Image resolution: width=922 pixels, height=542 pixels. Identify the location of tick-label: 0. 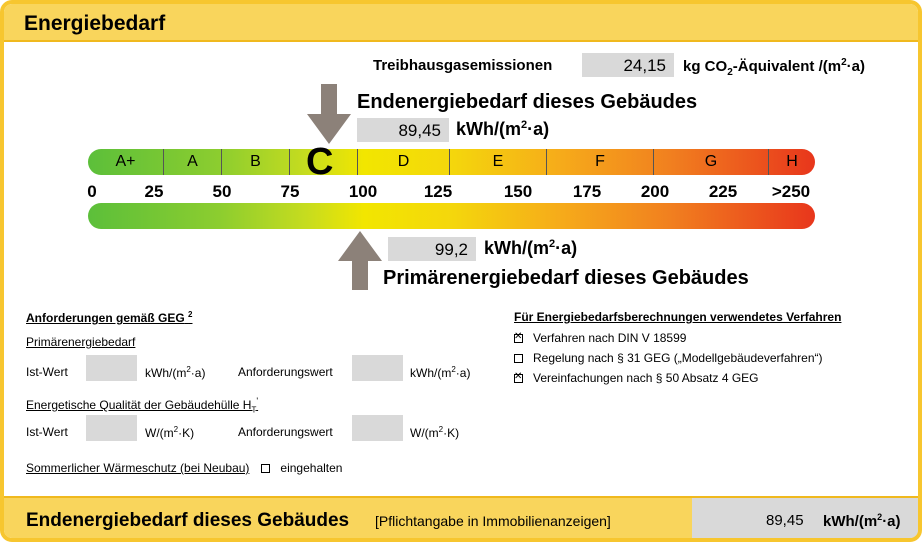
(92, 191).